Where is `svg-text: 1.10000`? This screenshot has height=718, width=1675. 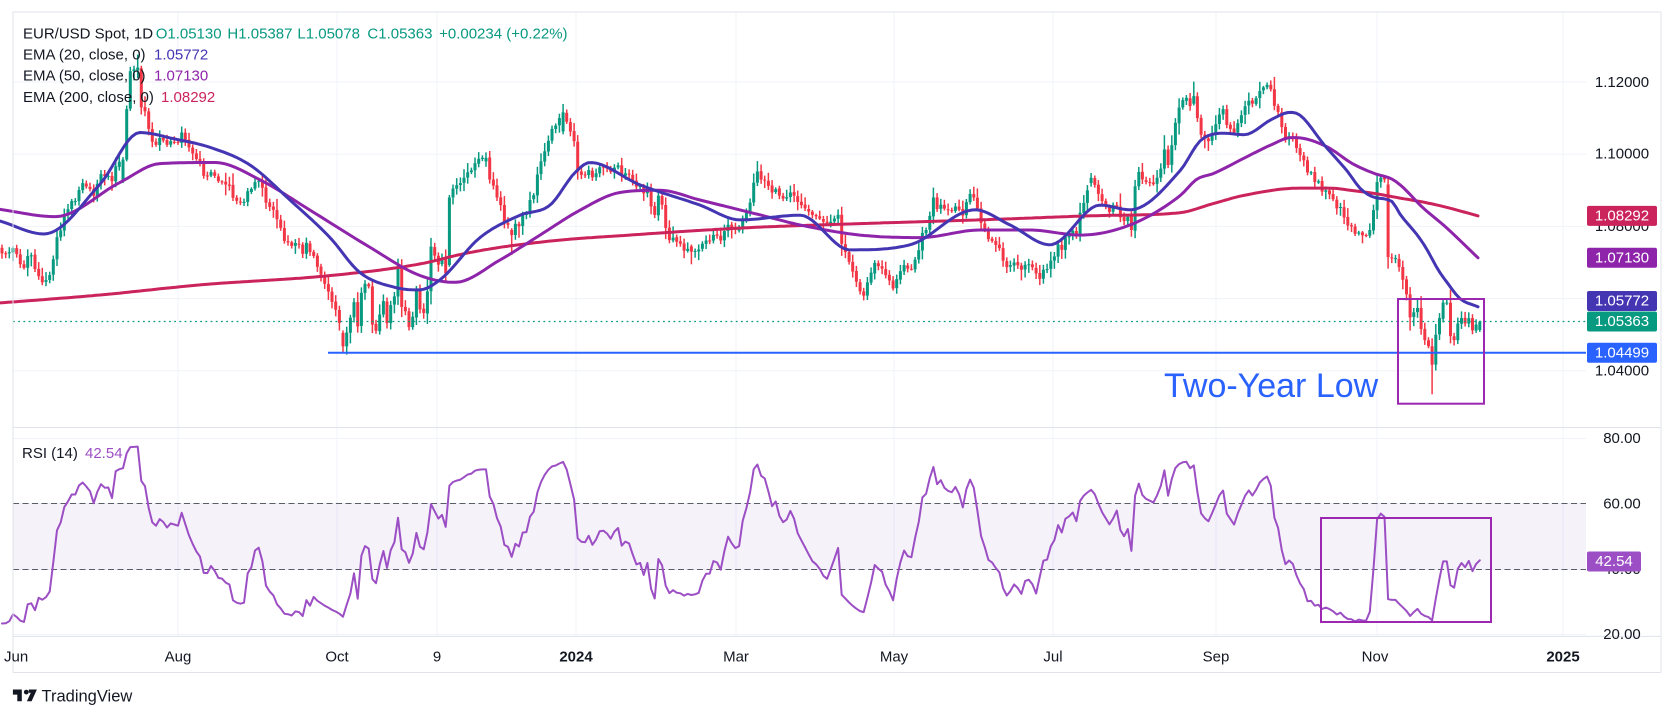 svg-text: 1.10000 is located at coordinates (1622, 154).